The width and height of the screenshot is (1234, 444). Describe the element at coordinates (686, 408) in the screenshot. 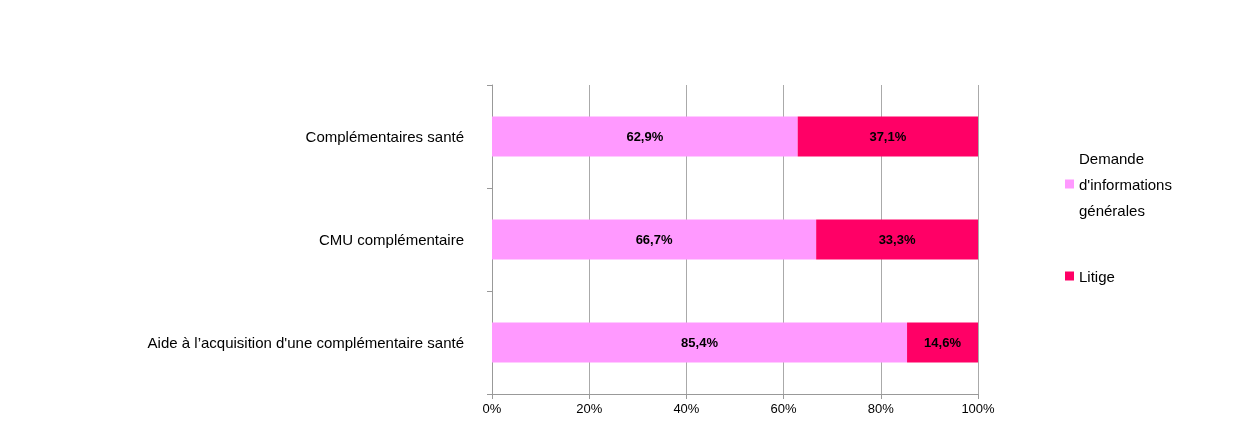

I see `x-tick-label: 40%` at that location.